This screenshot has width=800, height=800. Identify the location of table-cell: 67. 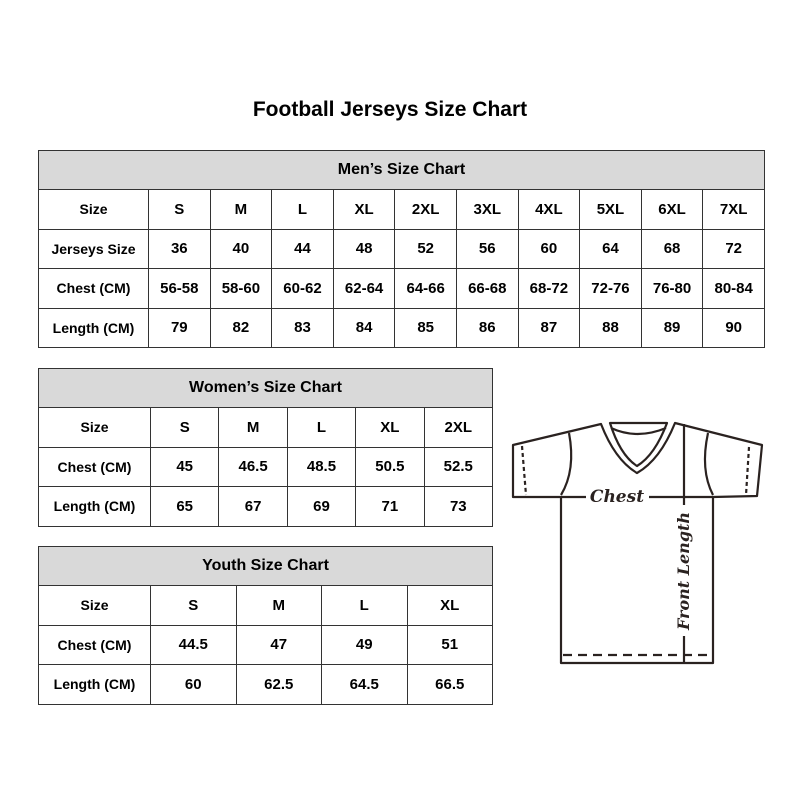
(253, 506).